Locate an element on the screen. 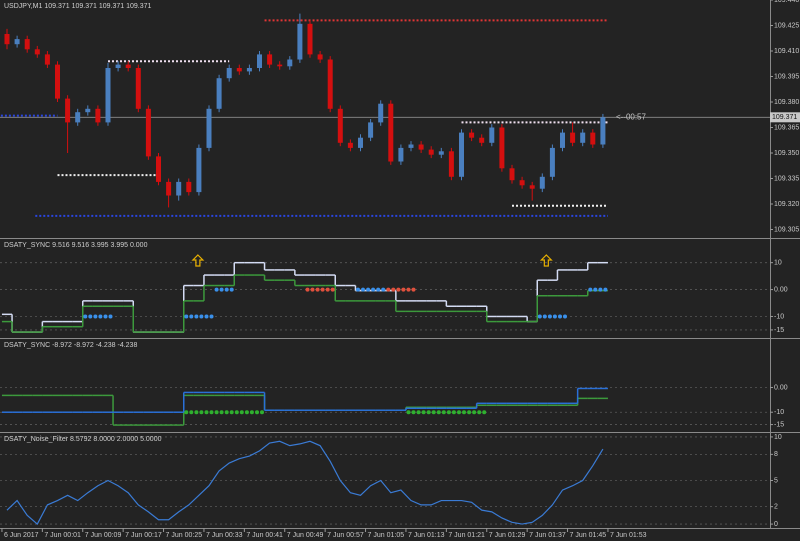 The height and width of the screenshot is (541, 800). y-tick-label: 109.395 is located at coordinates (786, 76).